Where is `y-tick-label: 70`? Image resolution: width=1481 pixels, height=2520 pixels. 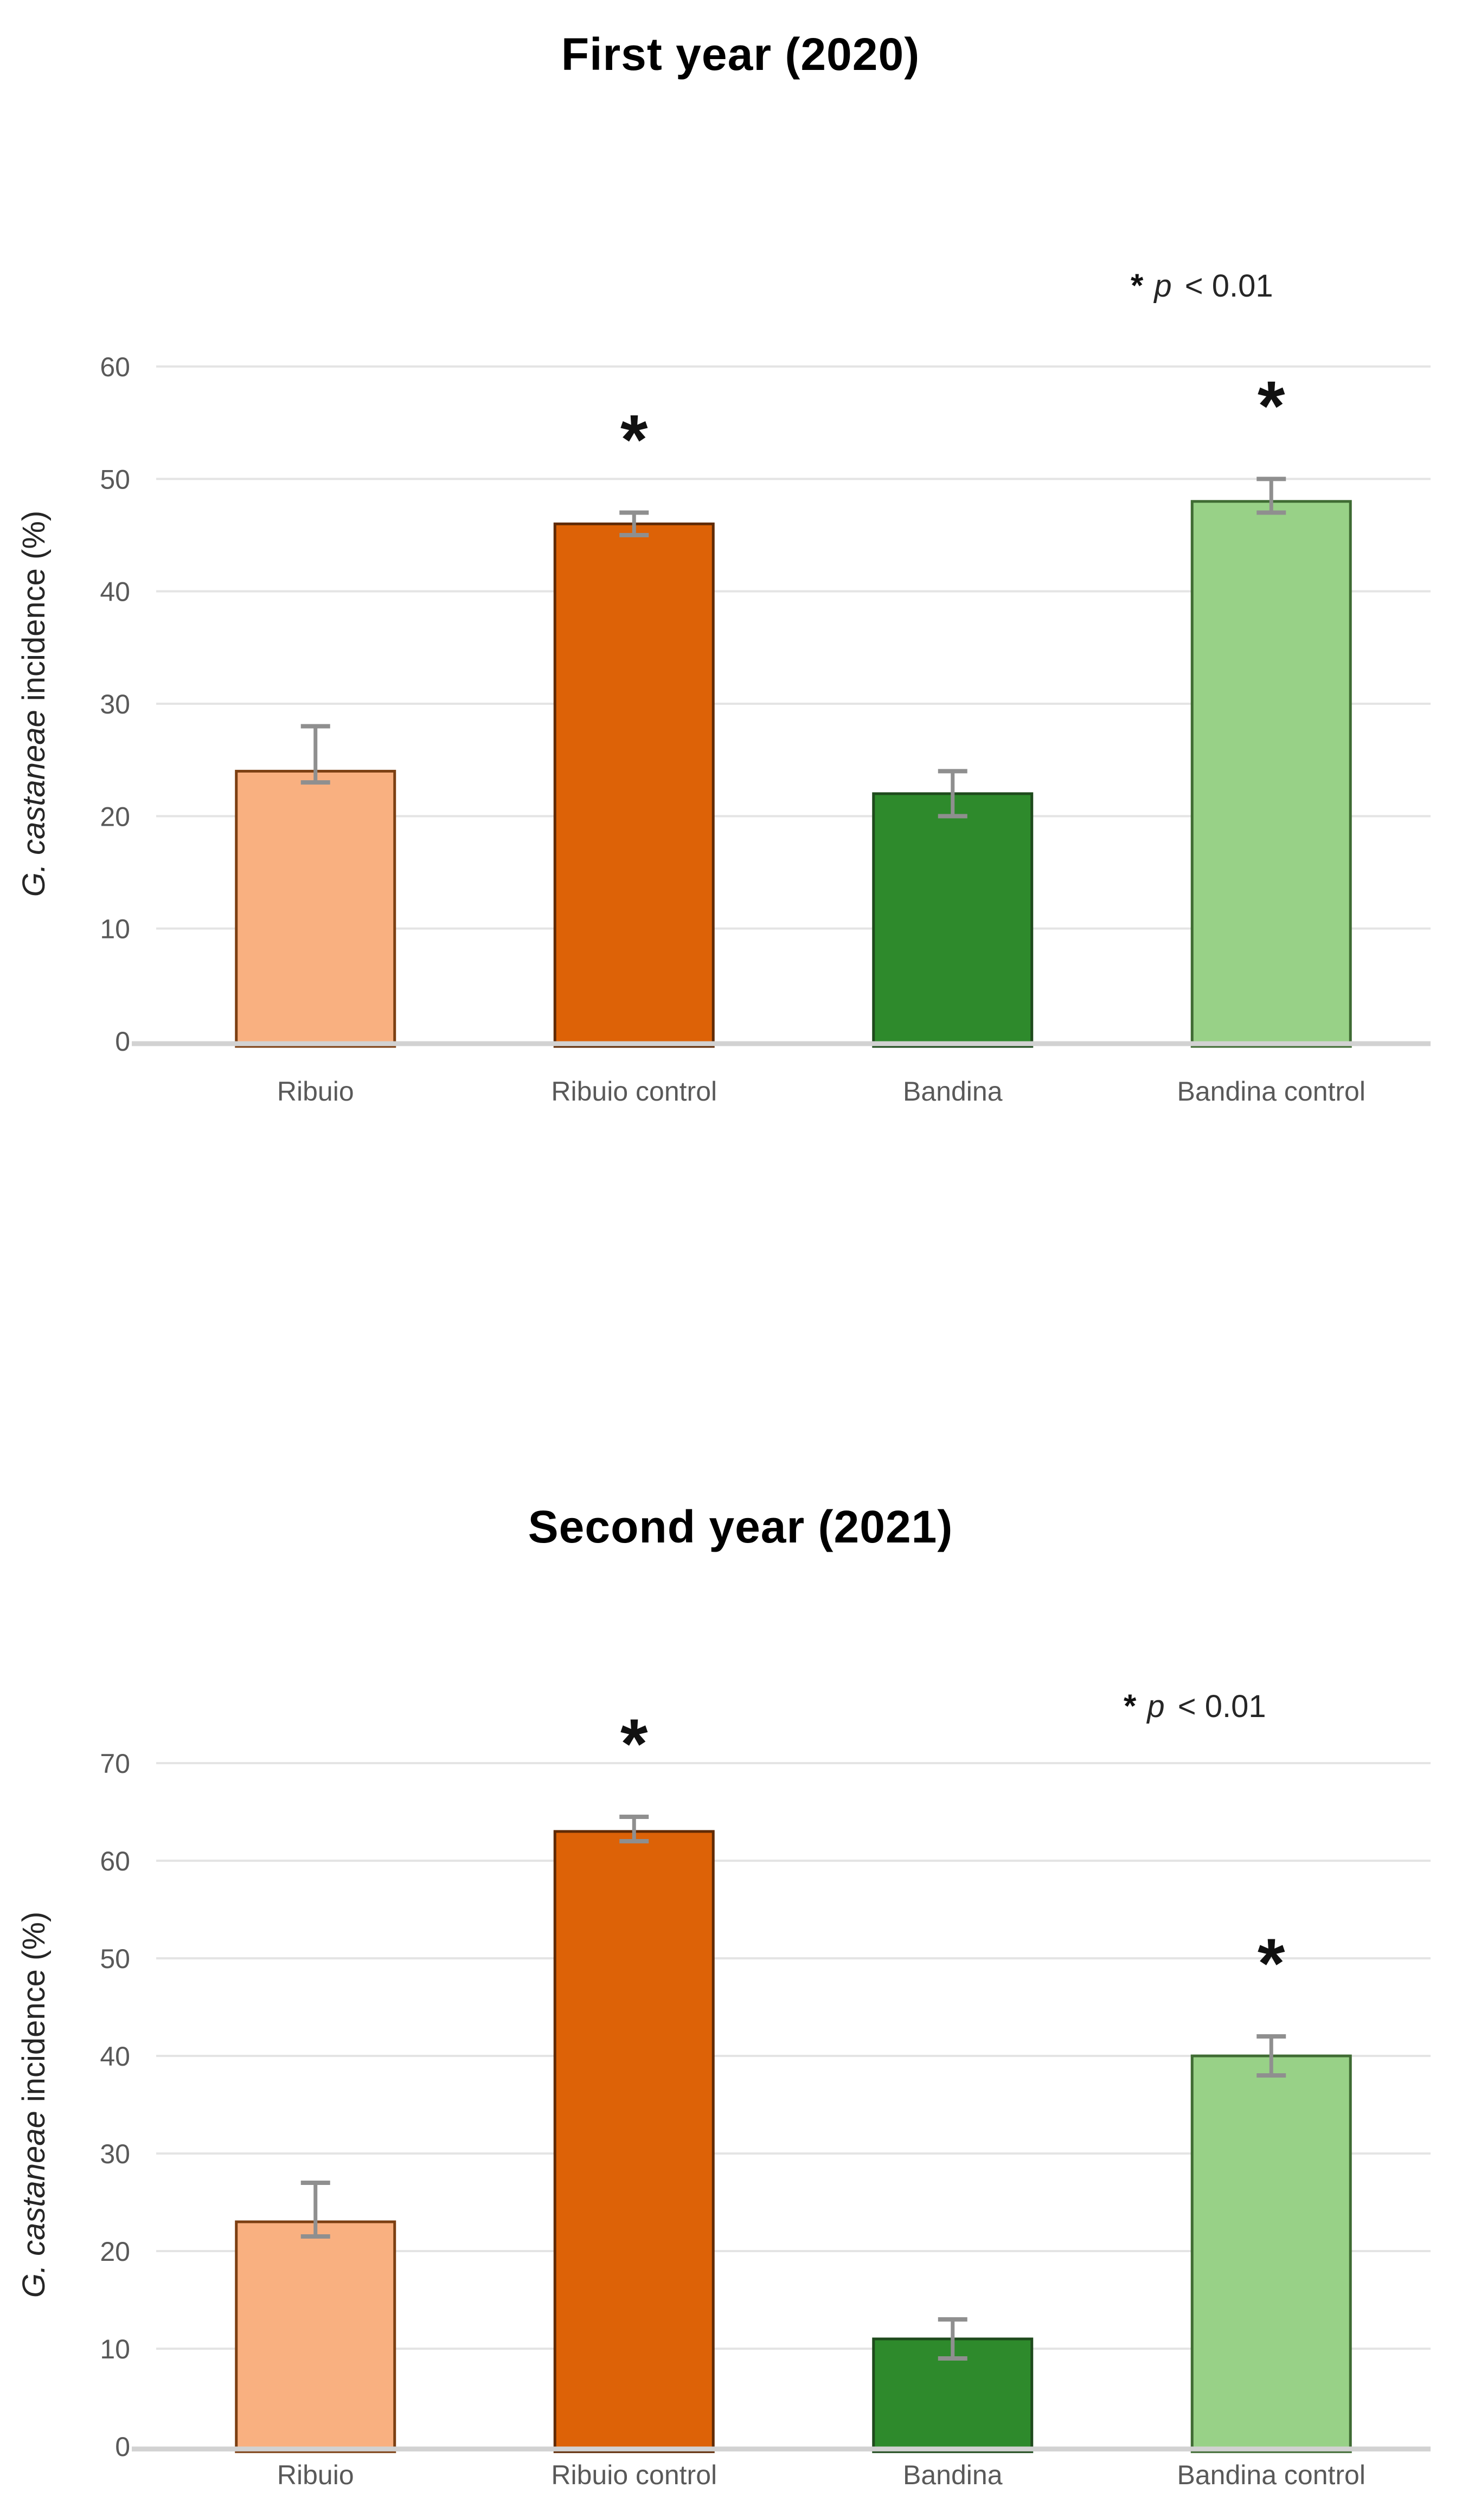 y-tick-label: 70 is located at coordinates (115, 1763).